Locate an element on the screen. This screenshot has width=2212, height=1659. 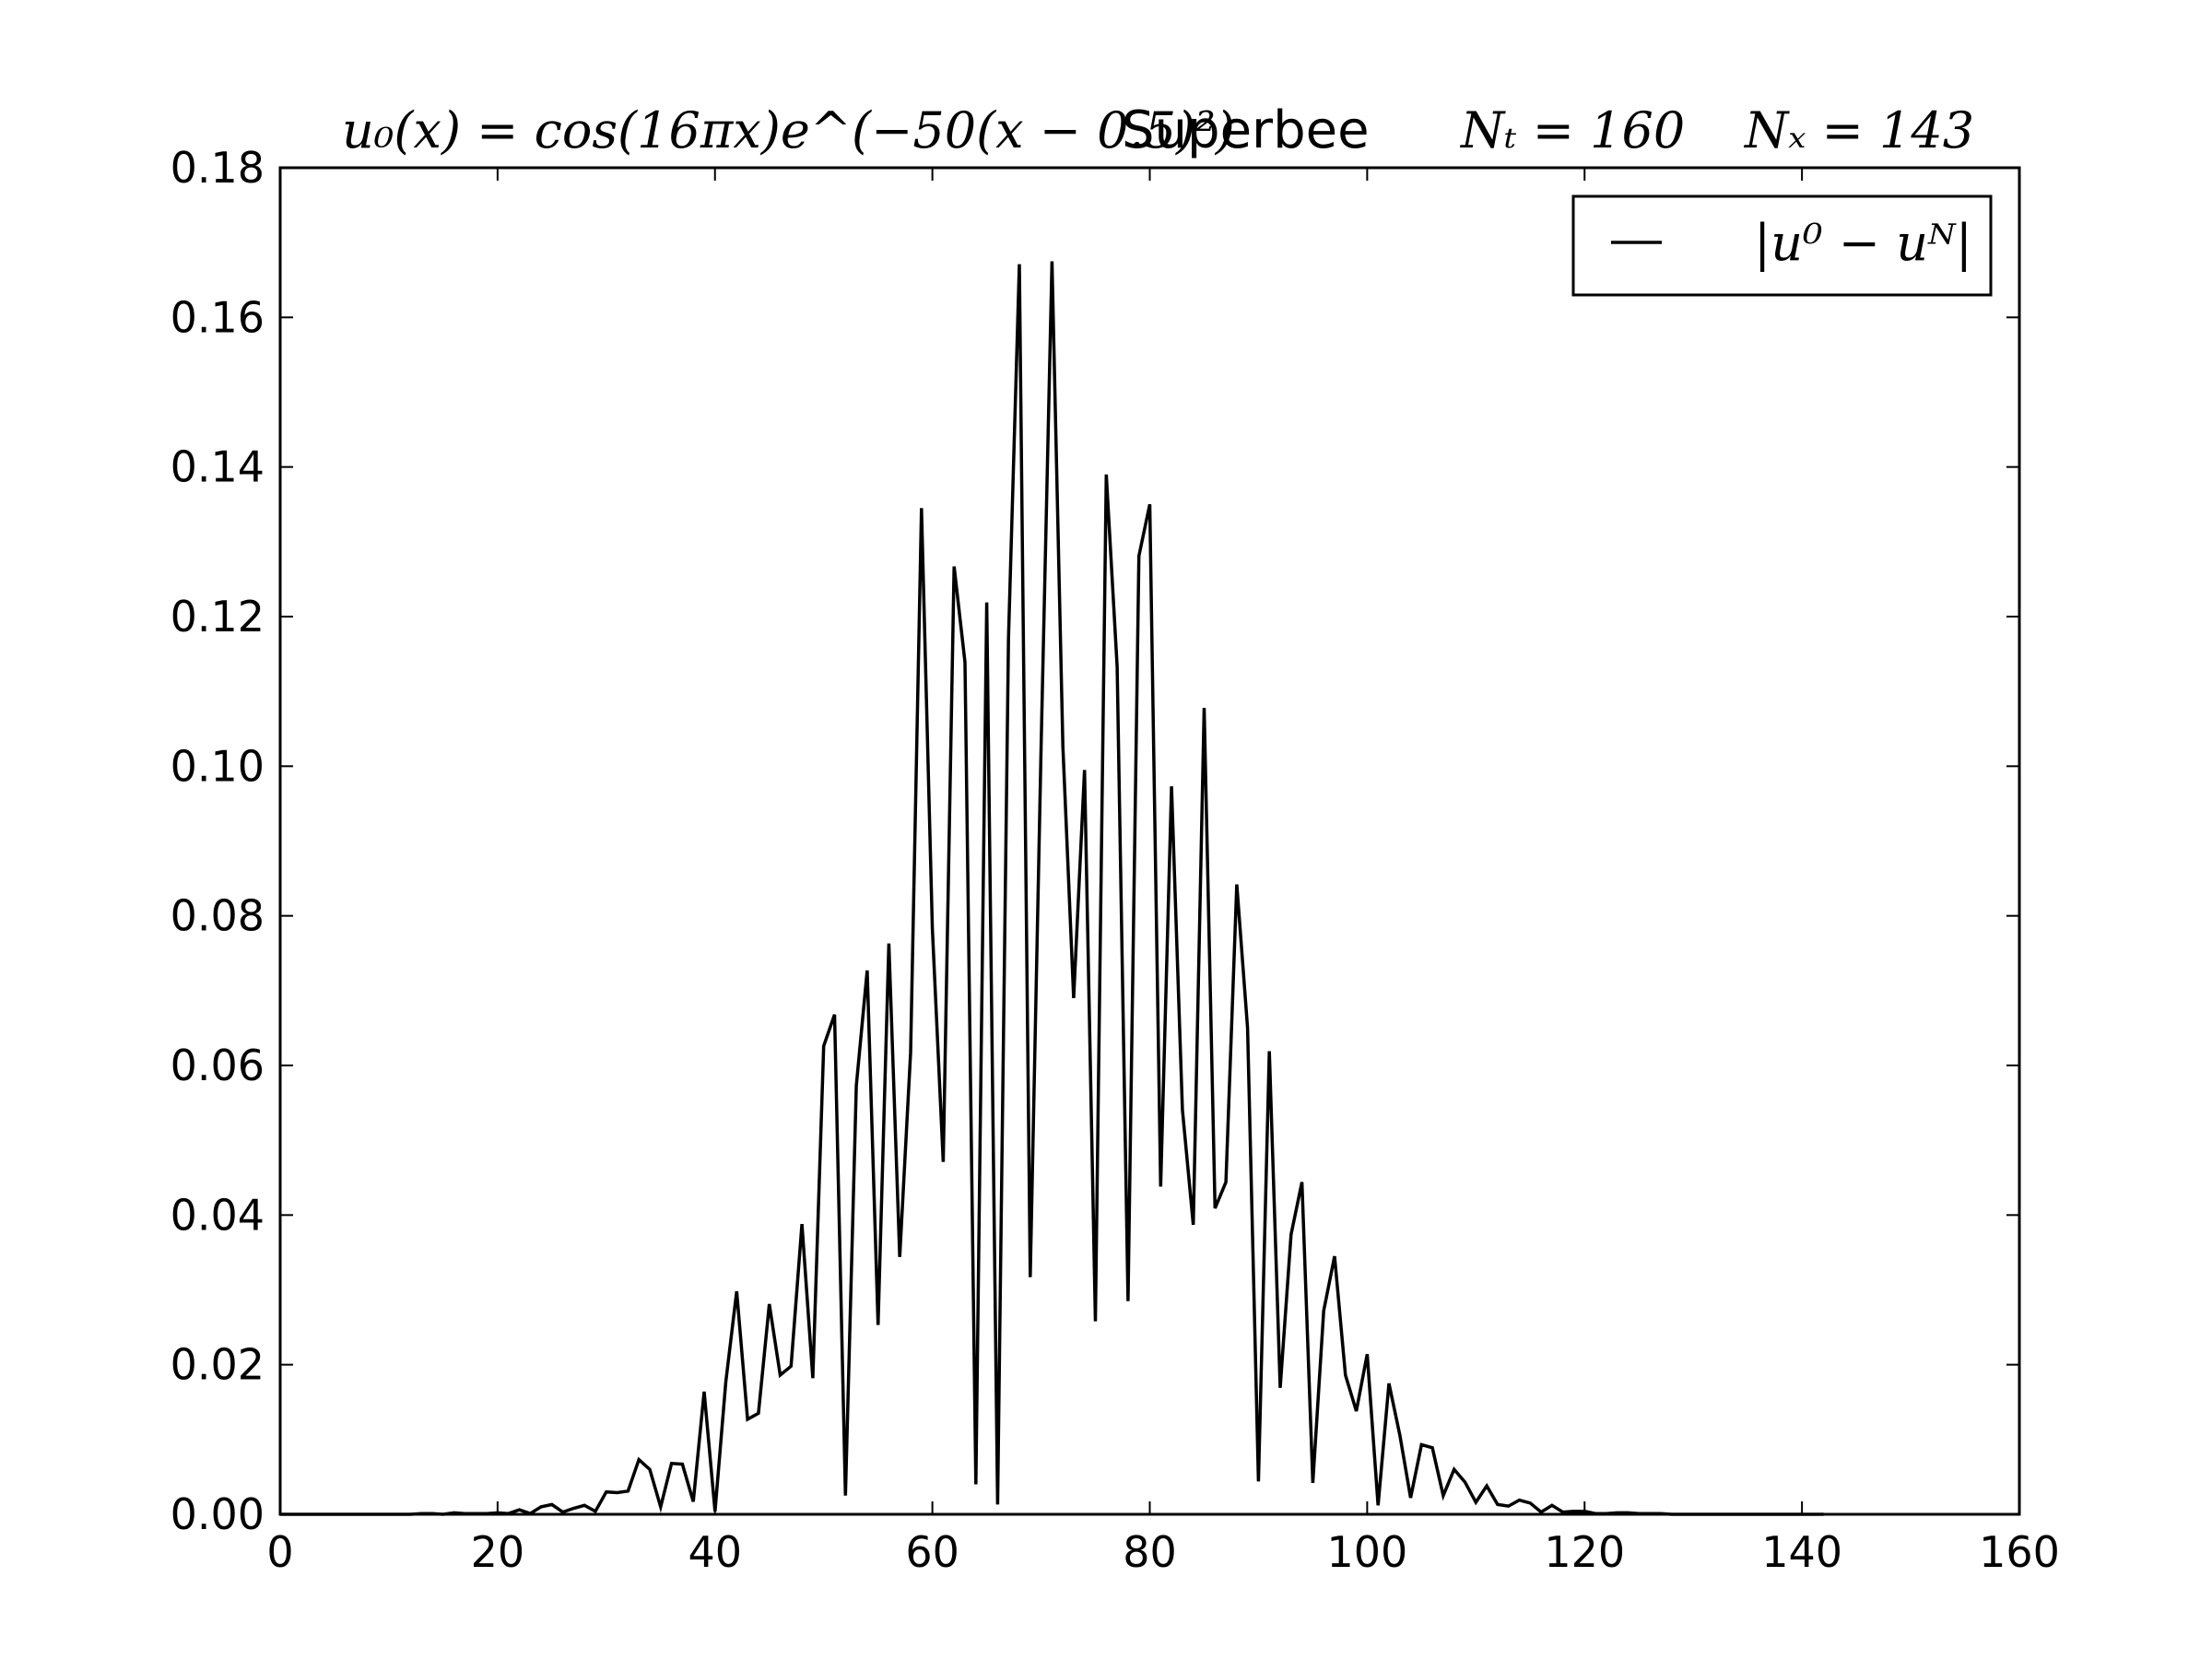
x-tick-label: 160 is located at coordinates (2019, 1552).